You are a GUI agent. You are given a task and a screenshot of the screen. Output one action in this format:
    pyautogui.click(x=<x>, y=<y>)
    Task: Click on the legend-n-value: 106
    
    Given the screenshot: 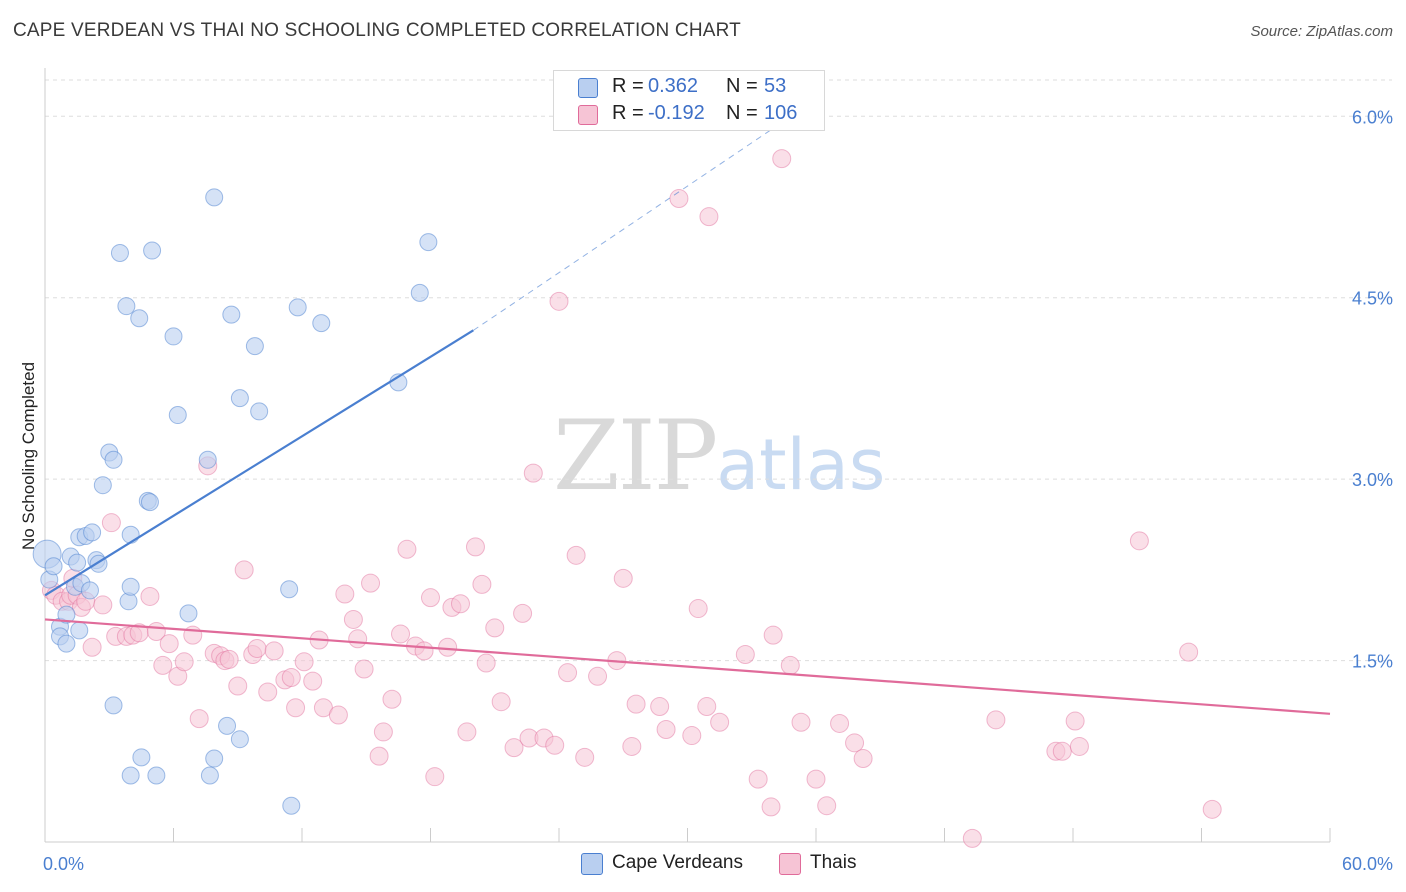 What is the action you would take?
    pyautogui.click(x=781, y=113)
    